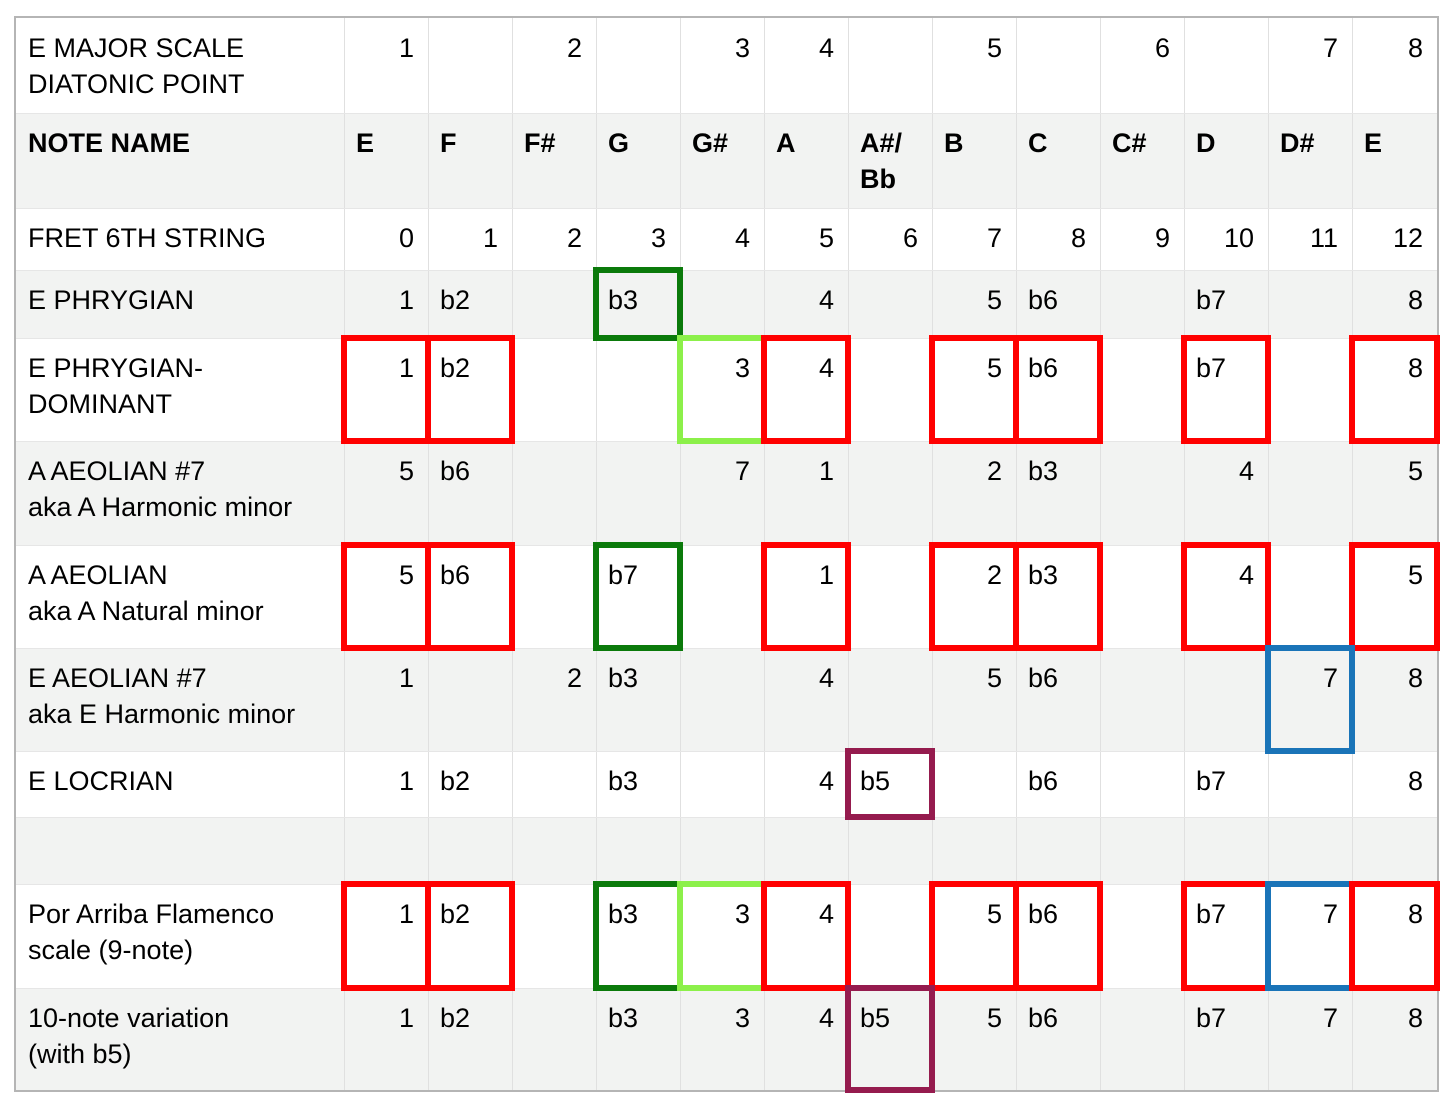 This screenshot has width=1456, height=1109. I want to click on highlight-box-blue, so click(1310, 699).